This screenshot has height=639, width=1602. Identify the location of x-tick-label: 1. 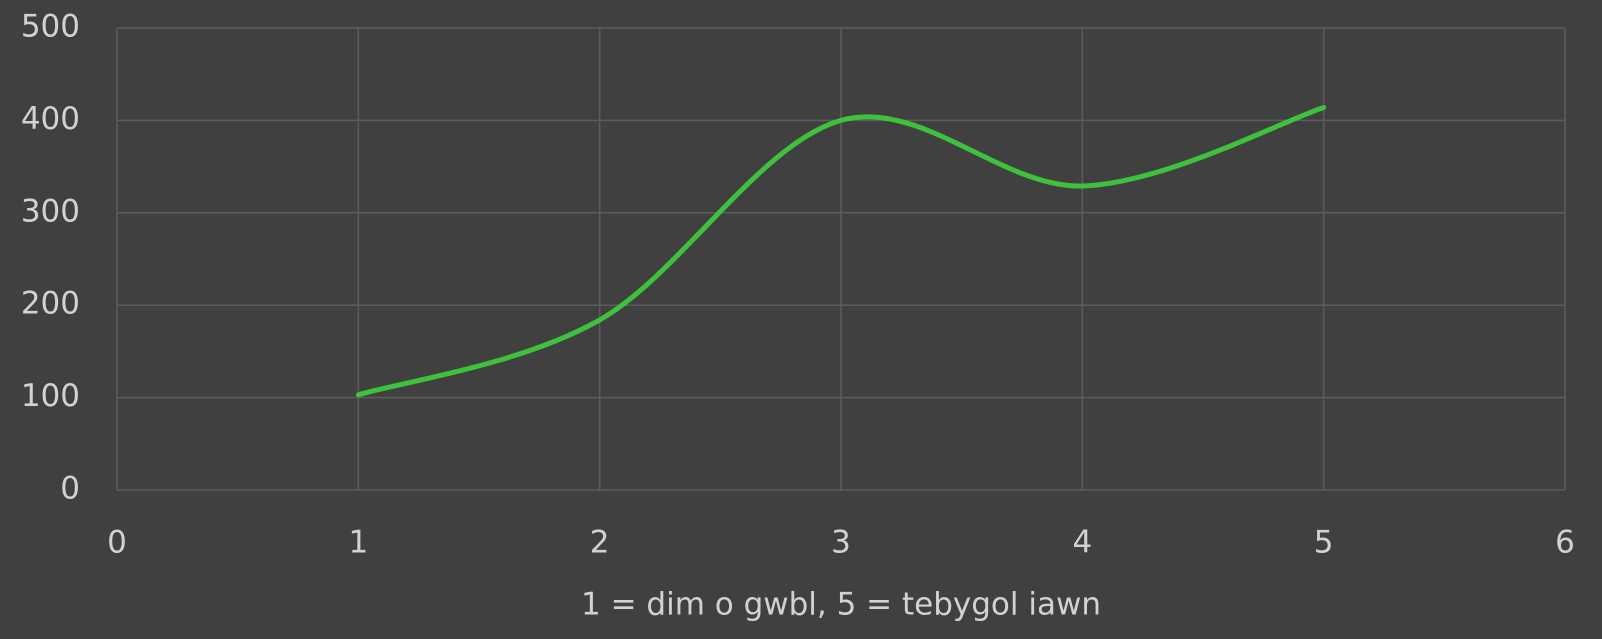
(358, 543).